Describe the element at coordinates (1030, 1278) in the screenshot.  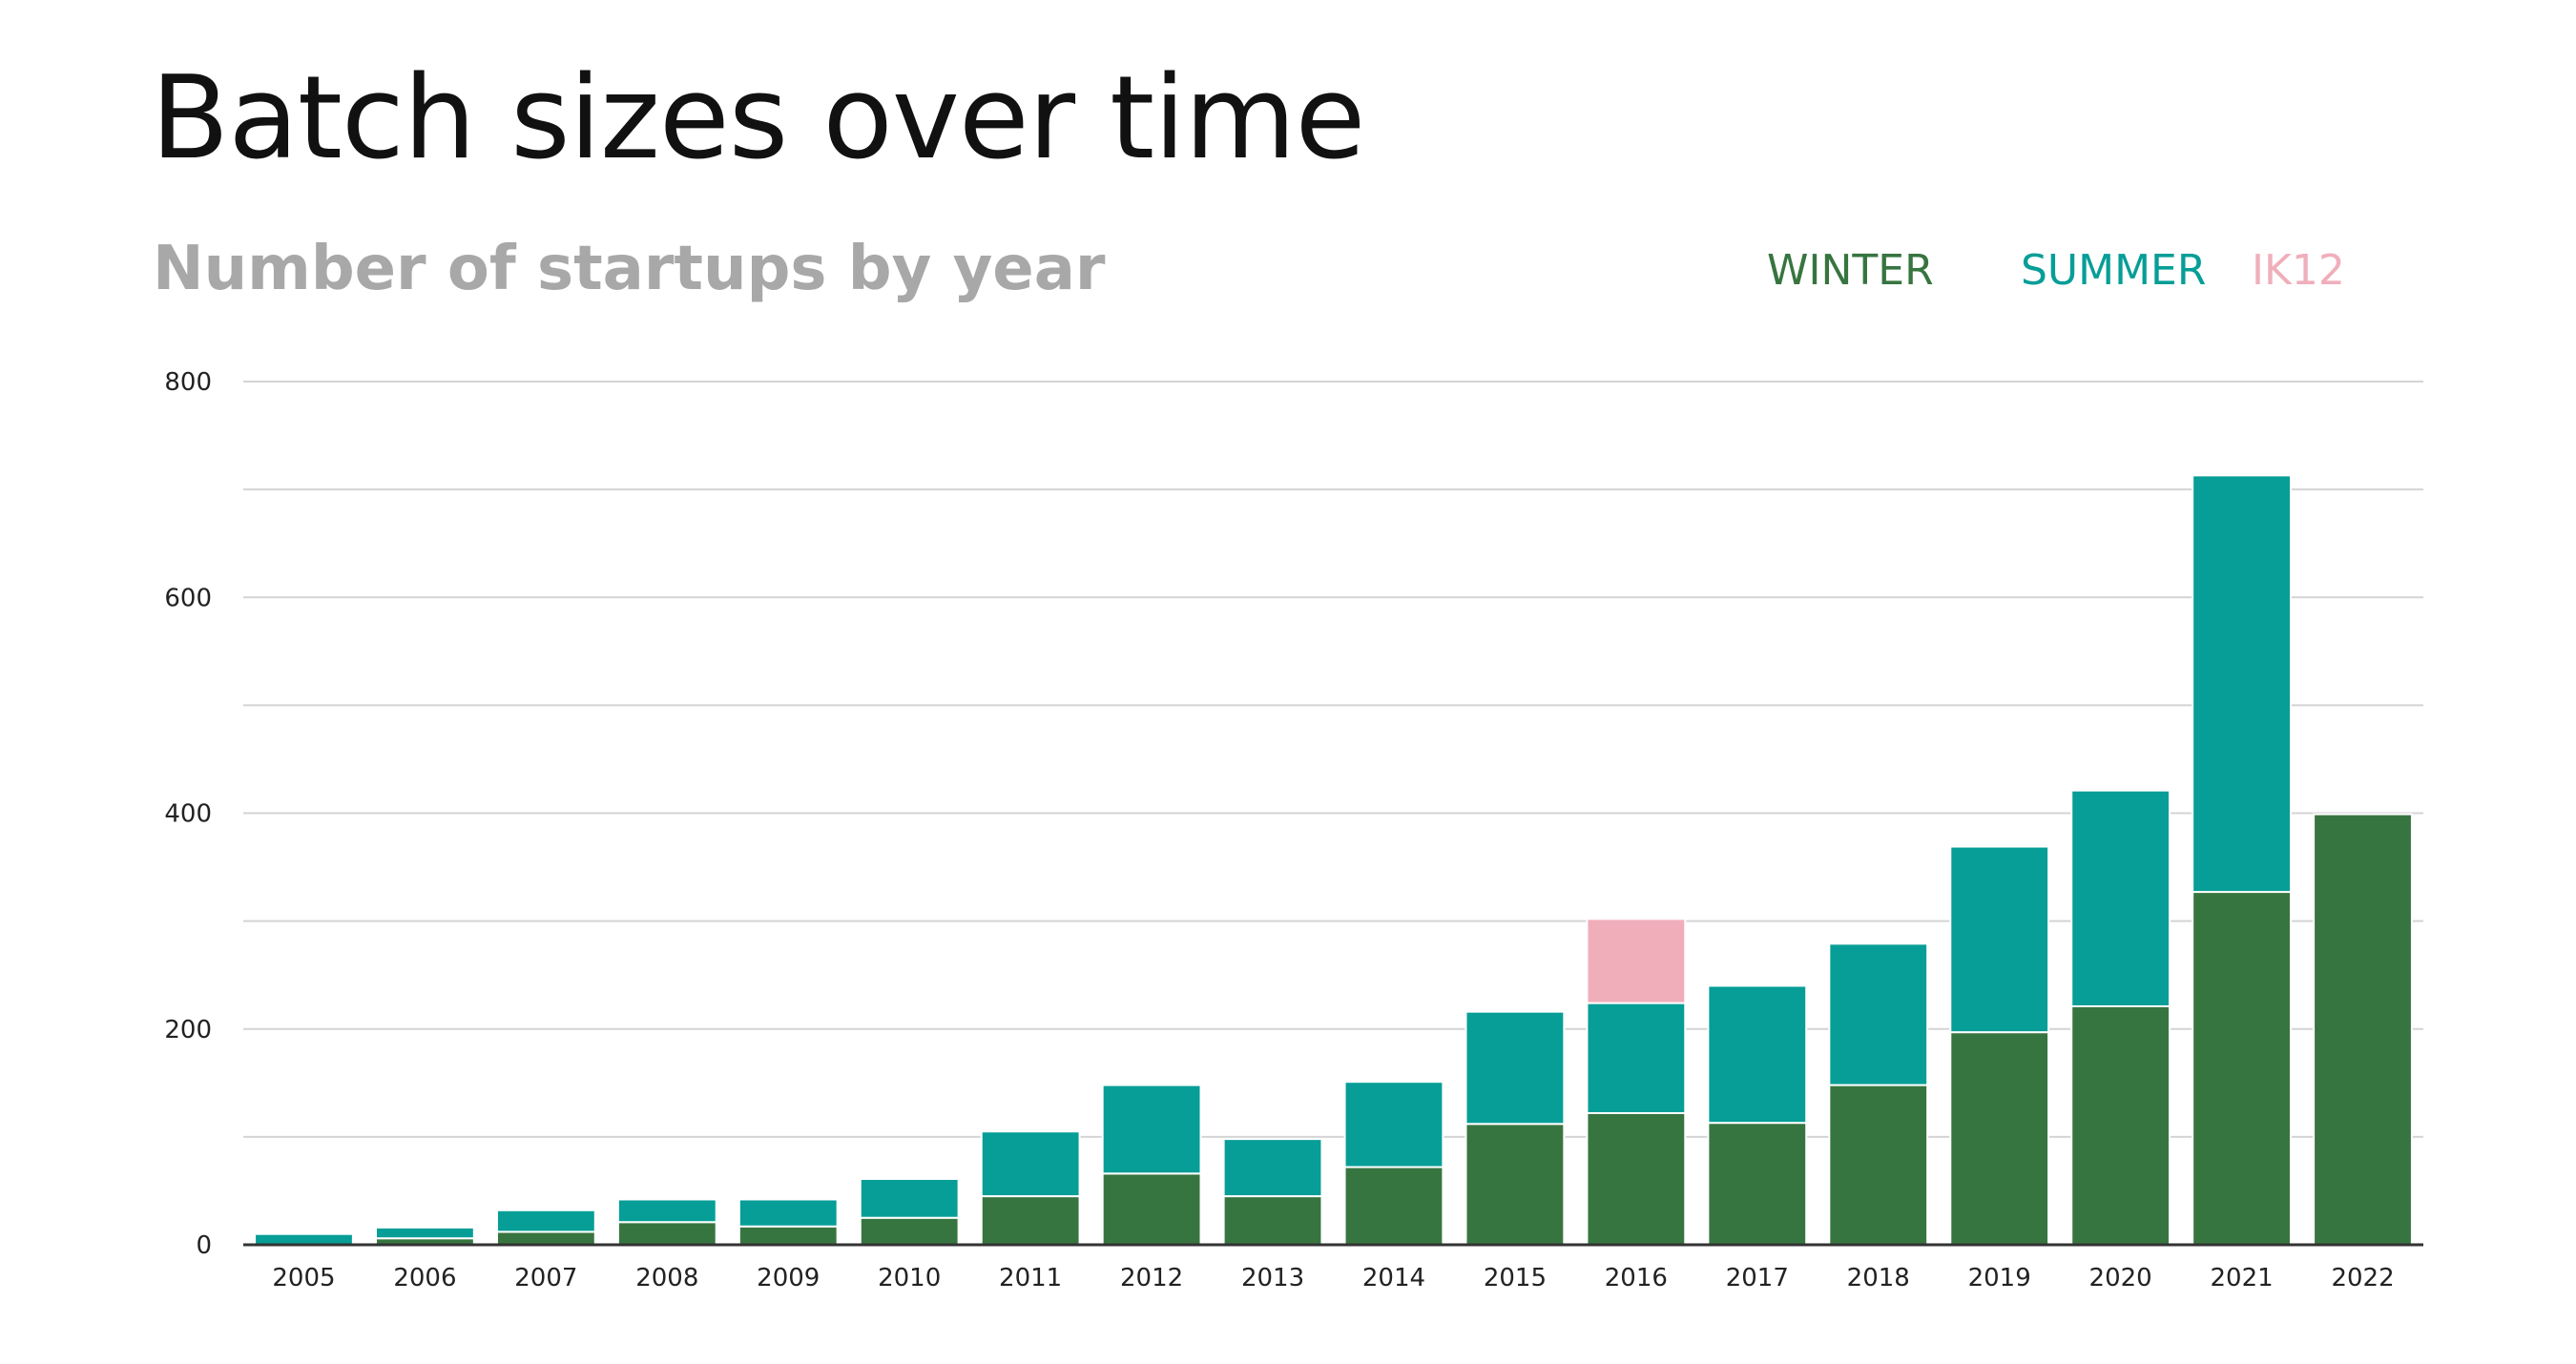
I see `x-tick-label: 2011` at that location.